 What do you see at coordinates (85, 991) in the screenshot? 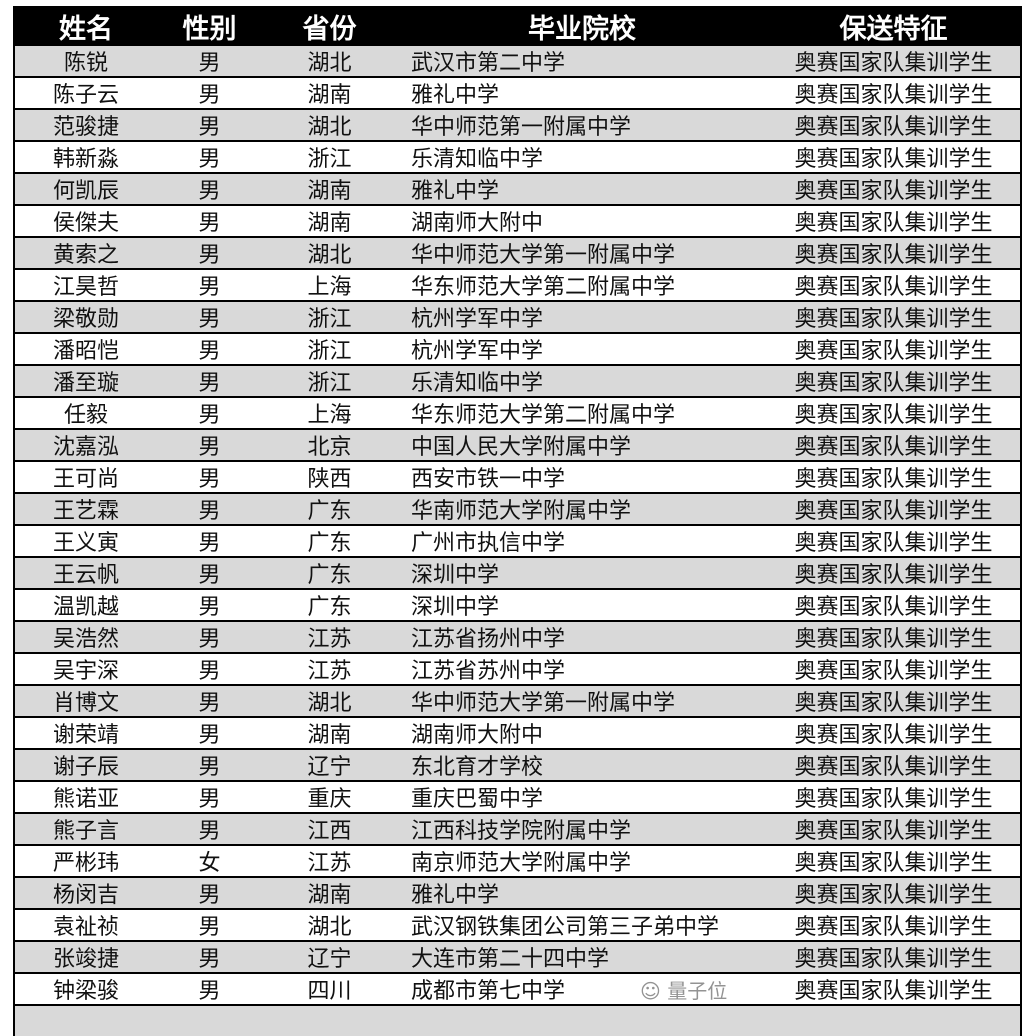
I see `cell-name: 钟梁骏` at bounding box center [85, 991].